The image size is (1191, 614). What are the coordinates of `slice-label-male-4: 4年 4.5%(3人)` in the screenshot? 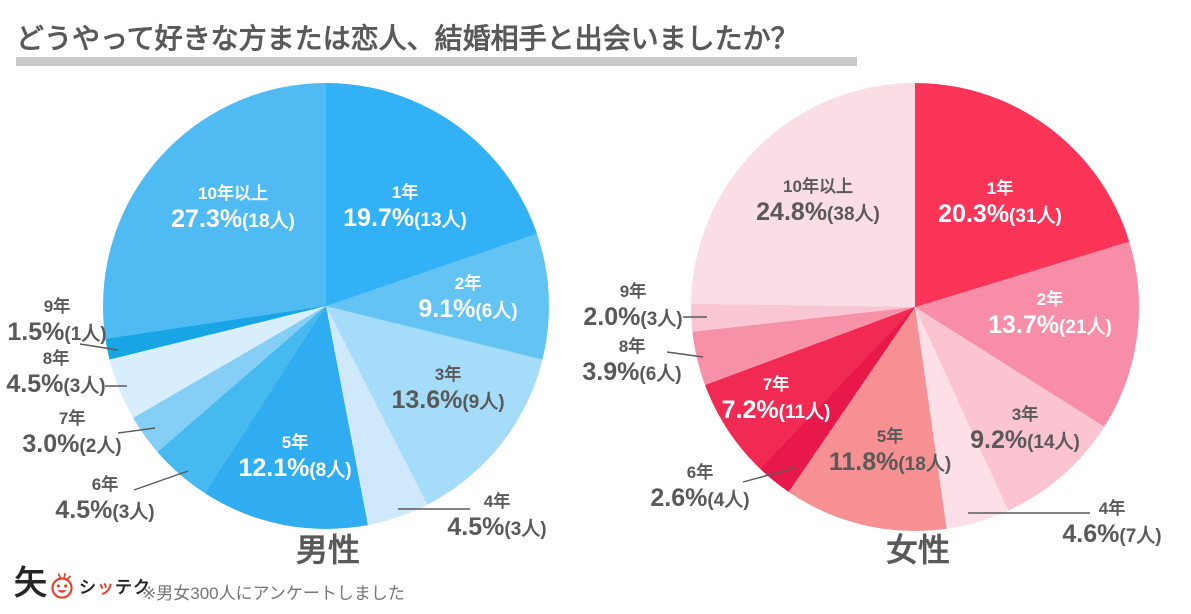 It's located at (497, 516).